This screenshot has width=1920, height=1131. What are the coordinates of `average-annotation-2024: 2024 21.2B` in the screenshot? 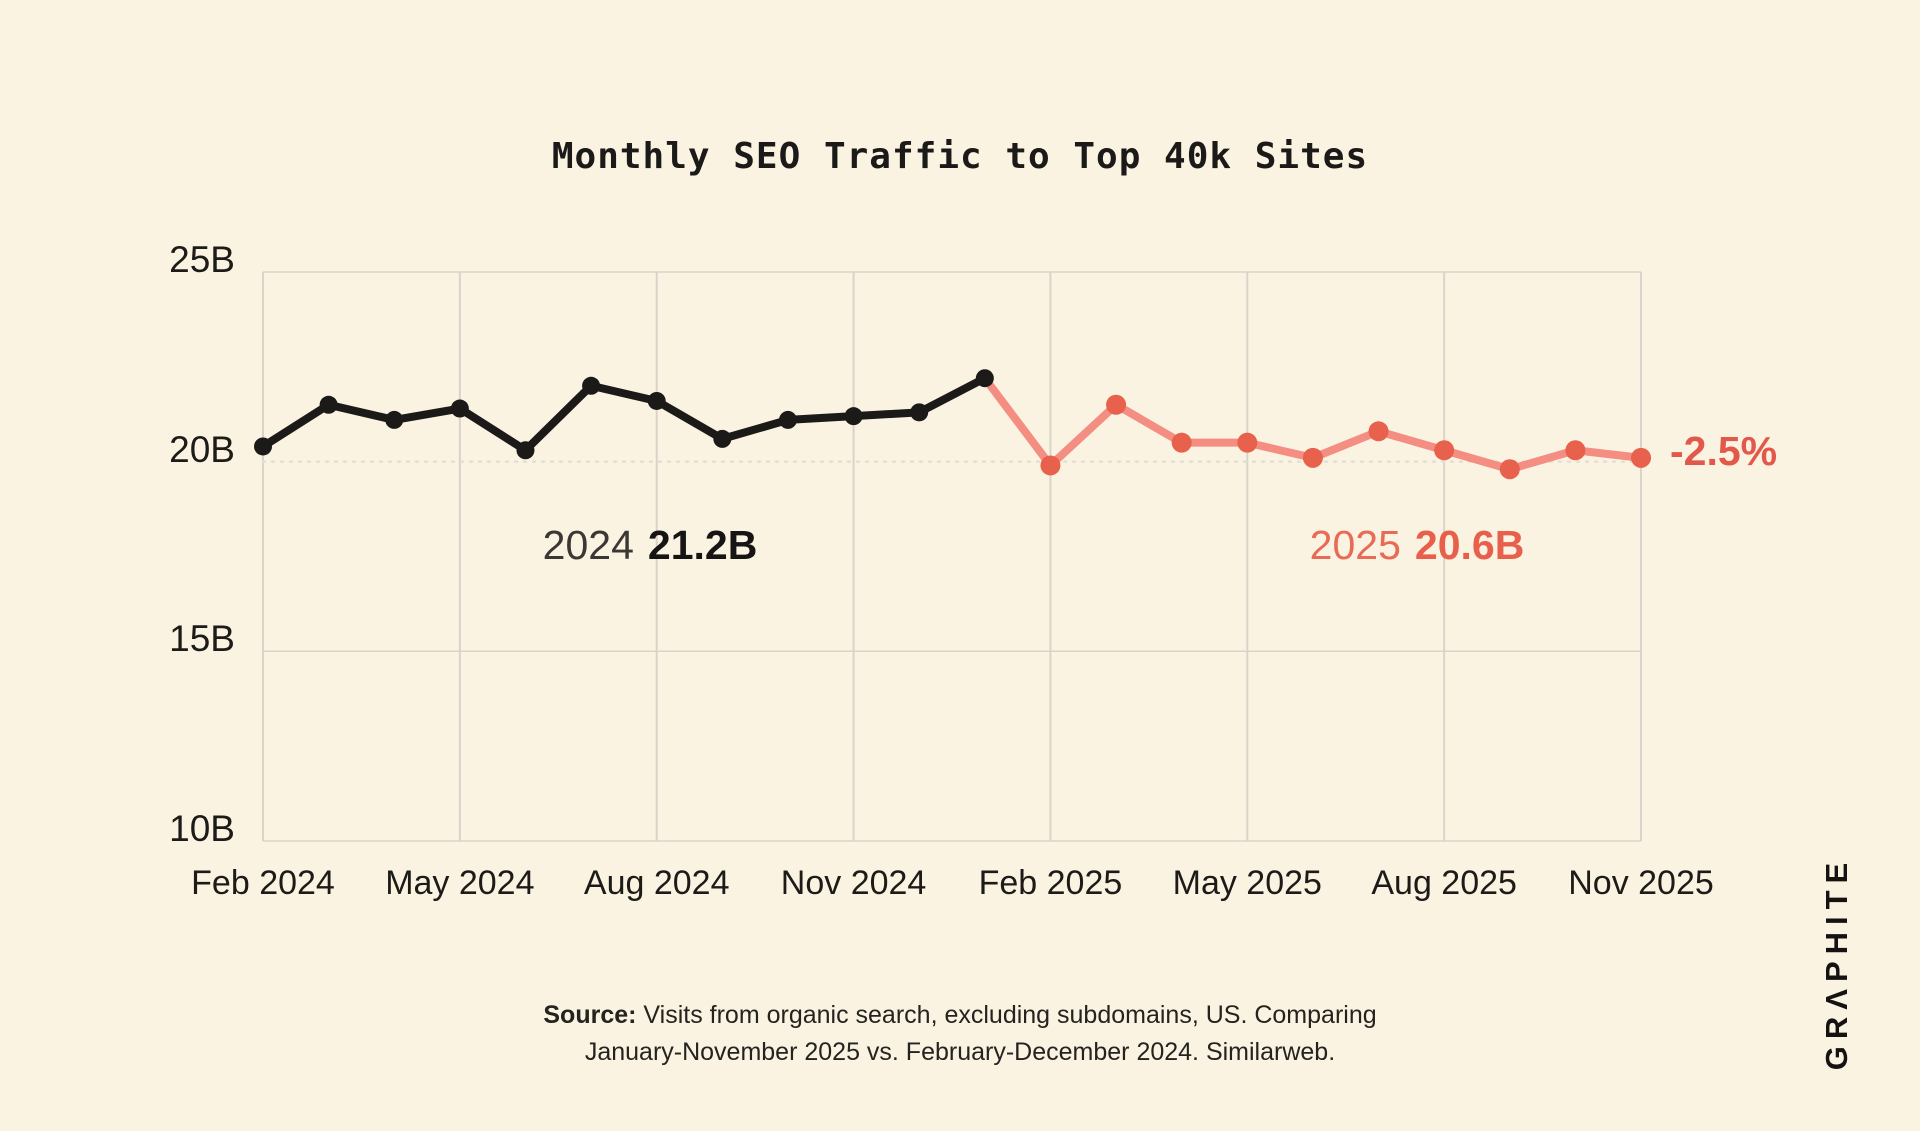 It's located at (650, 545).